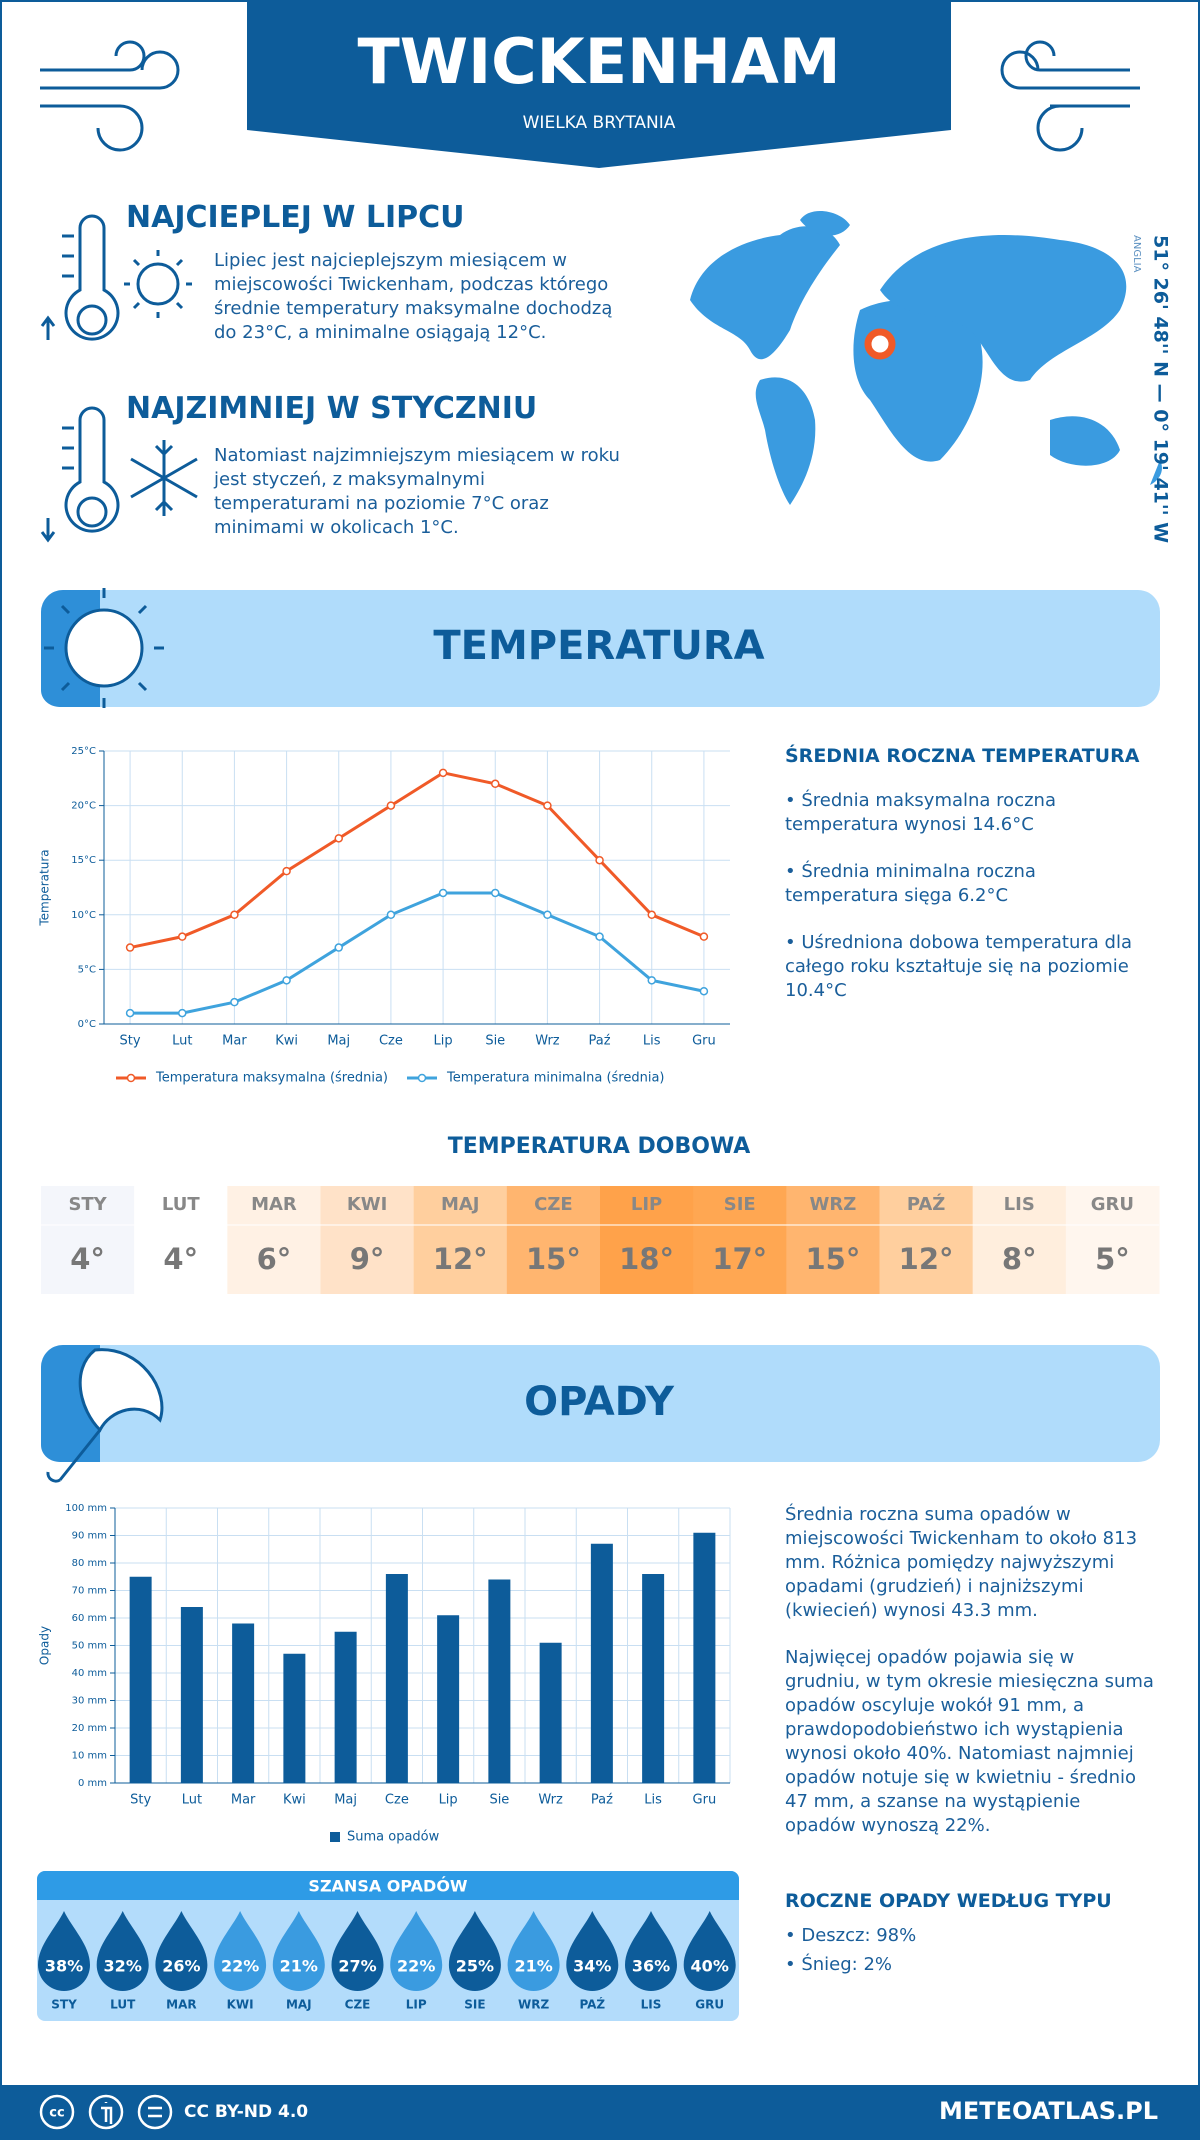 This screenshot has width=1200, height=2140. What do you see at coordinates (123, 1966) in the screenshot?
I see `rain-chance-value: 32%` at bounding box center [123, 1966].